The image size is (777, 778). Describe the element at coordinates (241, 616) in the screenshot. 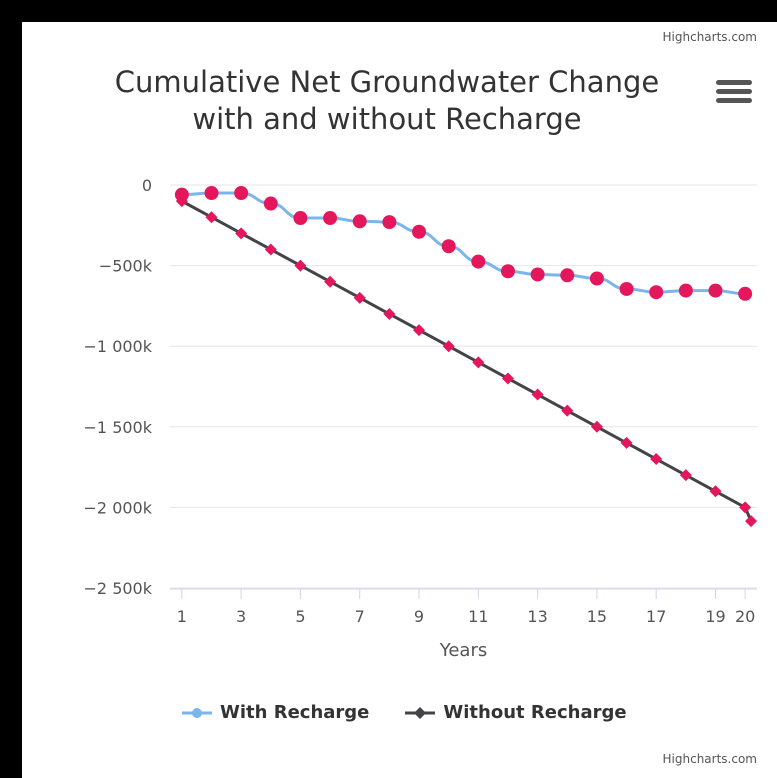

I see `x-tick-label: 3` at that location.